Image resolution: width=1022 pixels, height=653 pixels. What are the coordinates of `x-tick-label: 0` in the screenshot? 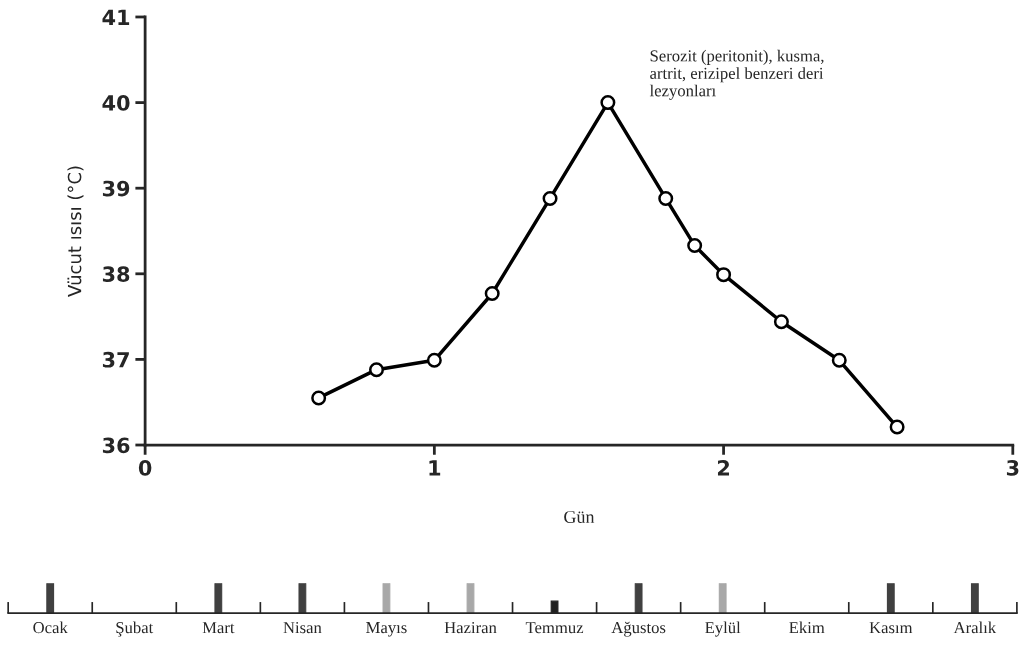 It's located at (145, 467).